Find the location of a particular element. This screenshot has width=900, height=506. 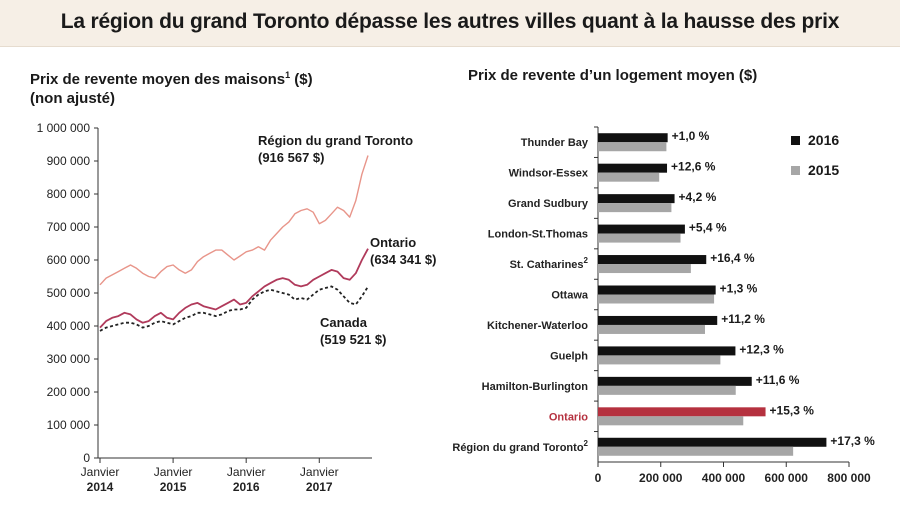

bar-x-tick-label: 0 is located at coordinates (598, 478).